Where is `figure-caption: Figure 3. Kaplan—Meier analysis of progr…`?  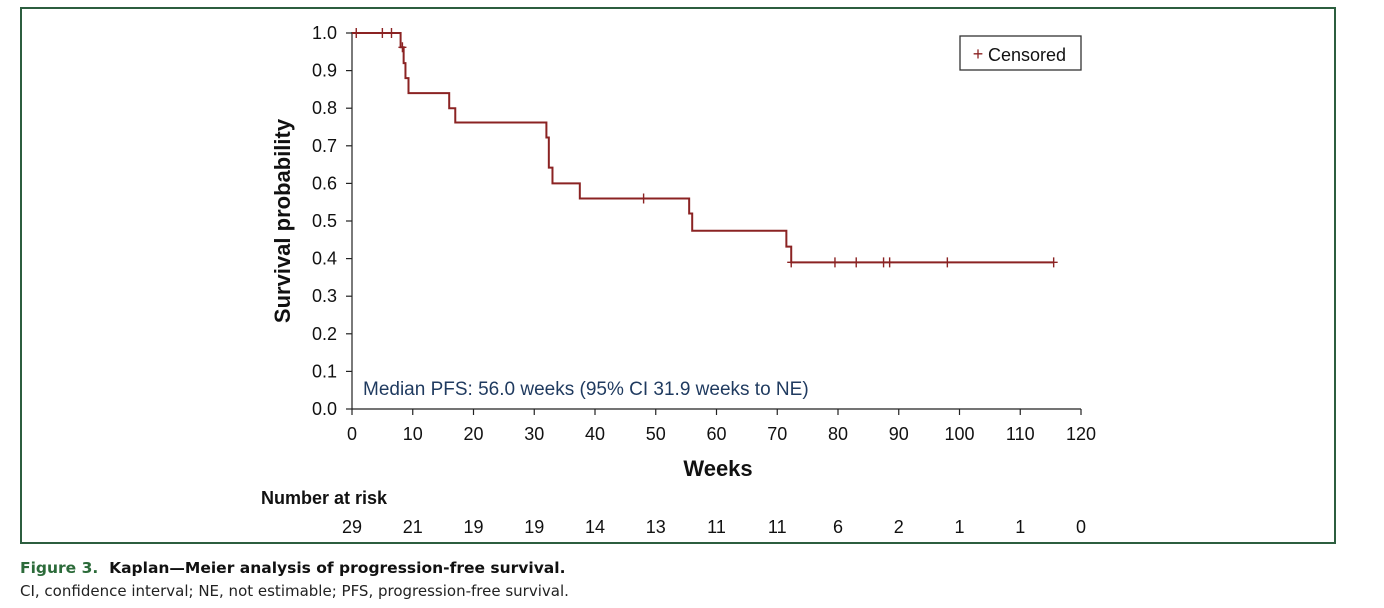
figure-caption: Figure 3. Kaplan—Meier analysis of progr… is located at coordinates (690, 579).